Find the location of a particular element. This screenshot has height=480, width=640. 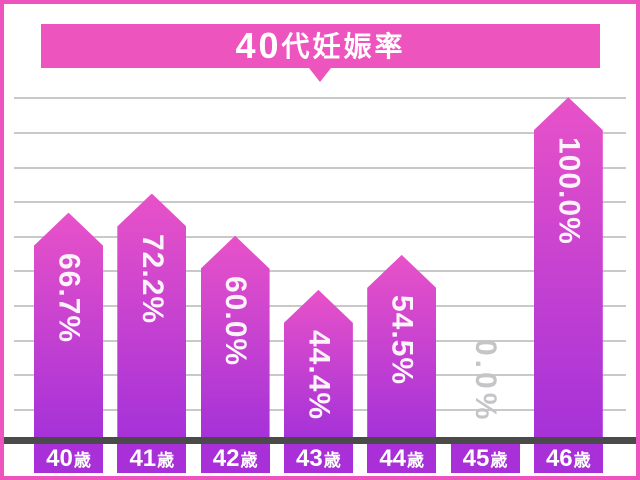

age-number: 40 is located at coordinates (59, 458).